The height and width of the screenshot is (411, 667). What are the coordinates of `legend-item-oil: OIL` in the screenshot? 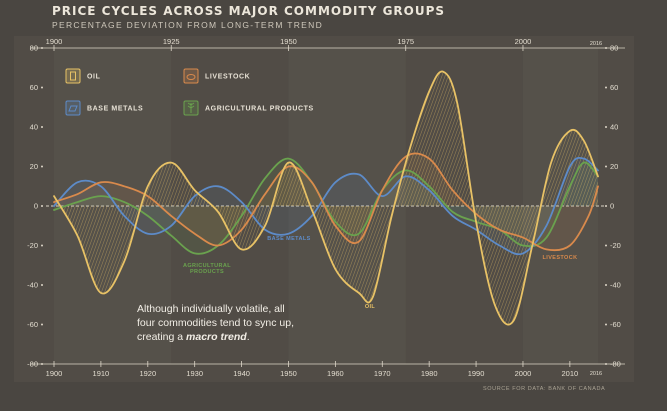 It's located at (83, 76).